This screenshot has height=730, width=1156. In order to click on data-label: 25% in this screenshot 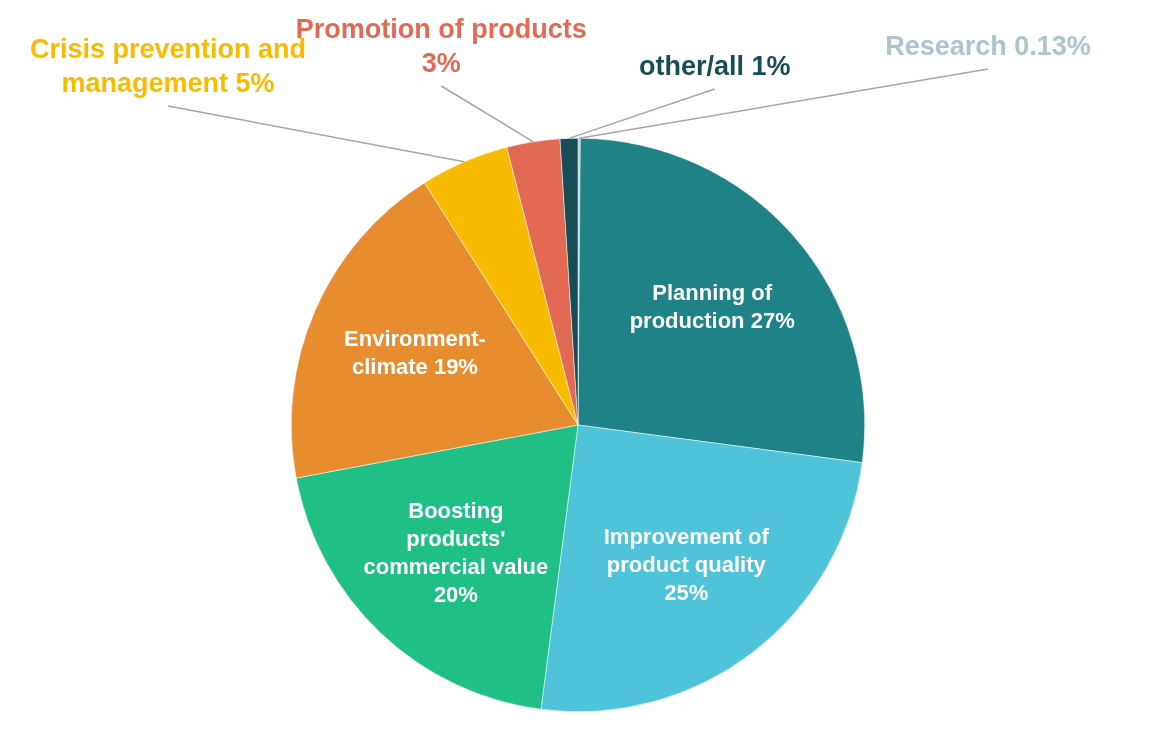, I will do `click(686, 593)`.